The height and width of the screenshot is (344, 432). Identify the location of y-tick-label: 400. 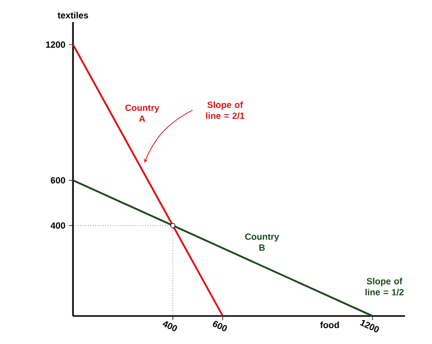
(58, 225).